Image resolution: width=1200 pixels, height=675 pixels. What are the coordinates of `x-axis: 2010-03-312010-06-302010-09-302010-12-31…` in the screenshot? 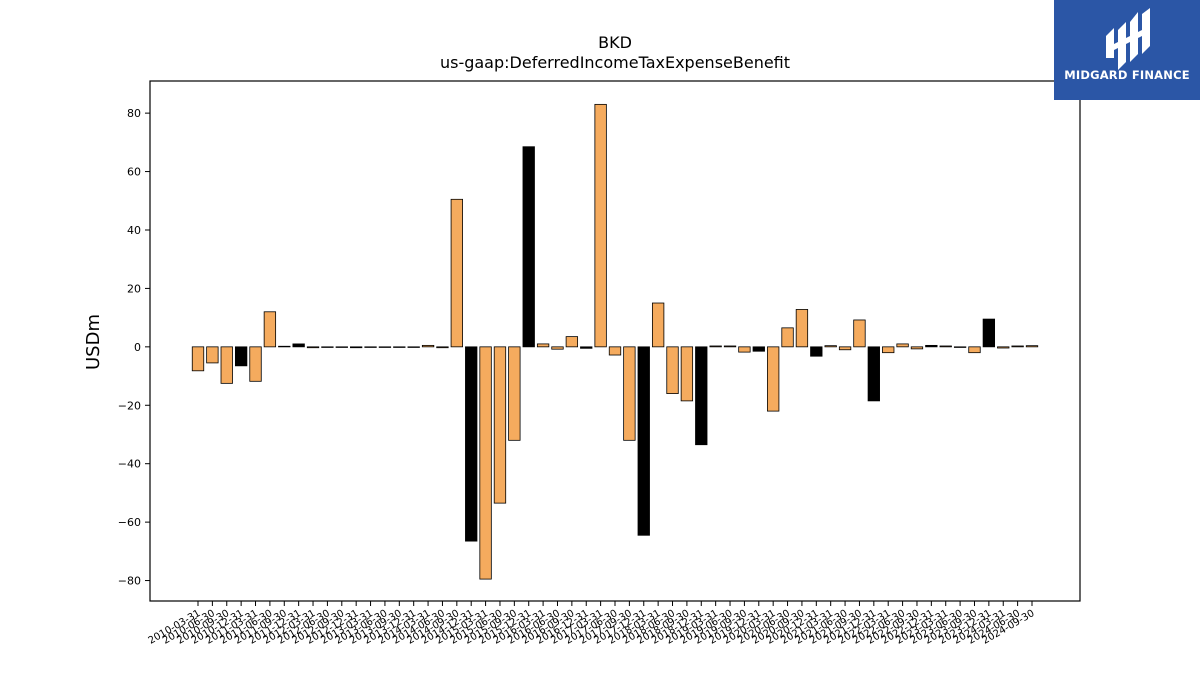 It's located at (592, 624).